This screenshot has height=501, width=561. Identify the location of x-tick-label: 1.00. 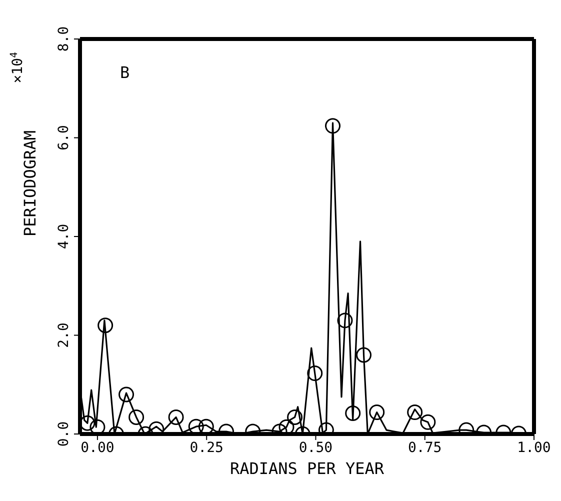
(534, 448).